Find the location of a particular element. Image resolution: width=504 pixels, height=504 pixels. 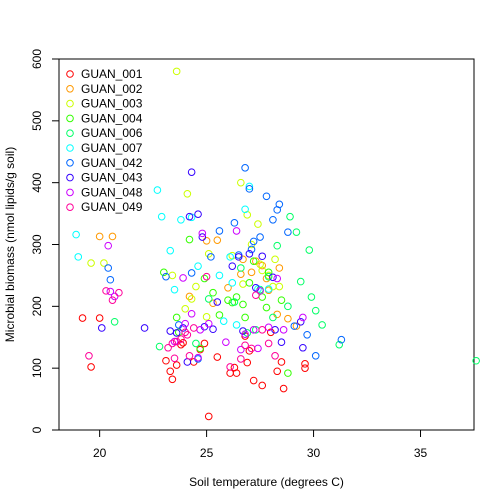

y-tick-label: 600 is located at coordinates (37, 59).